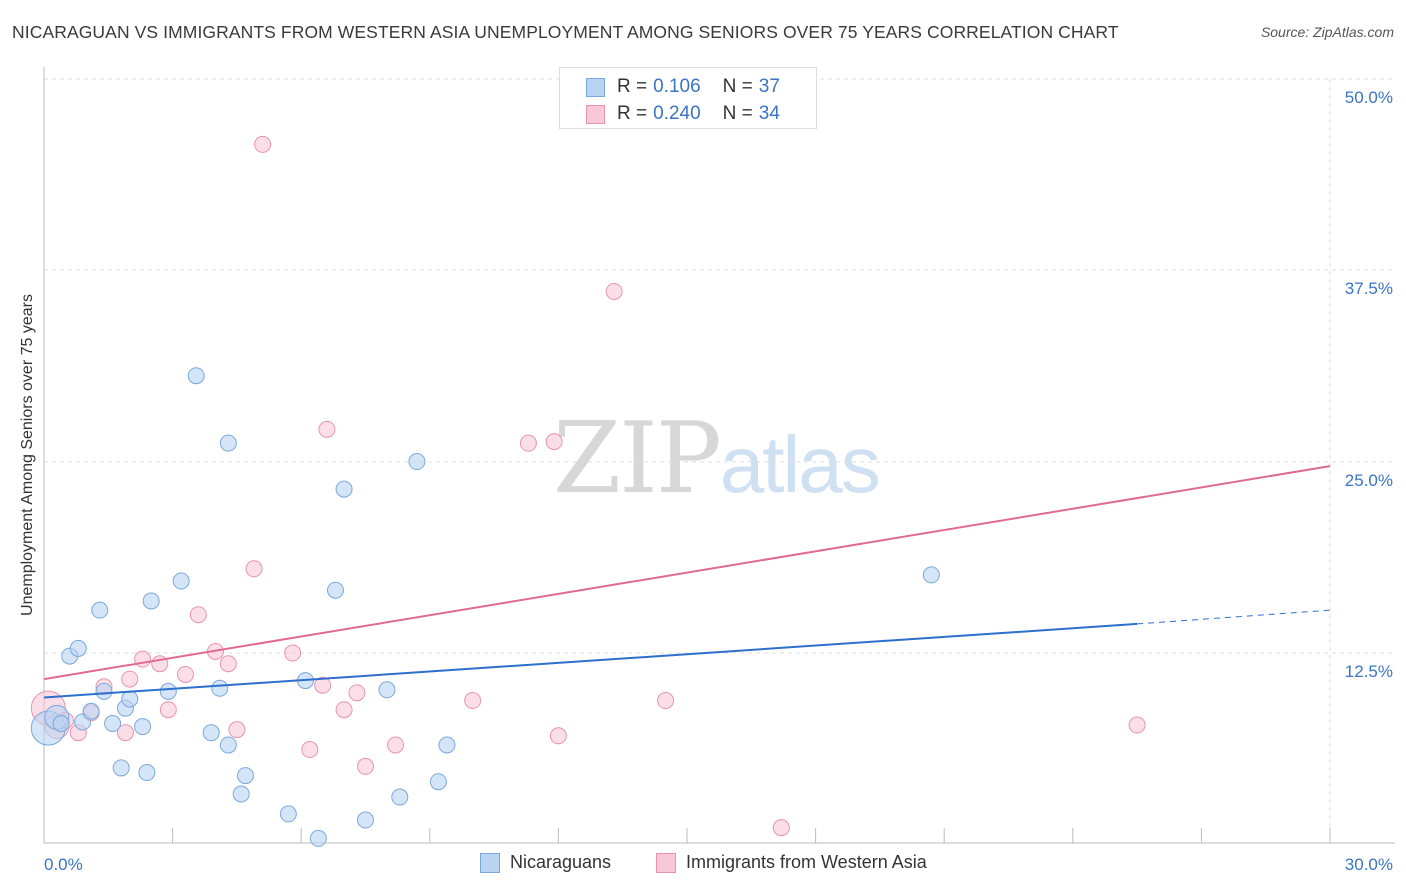 This screenshot has height=892, width=1406. Describe the element at coordinates (63, 864) in the screenshot. I see `x-tick-label: 0.0%` at that location.